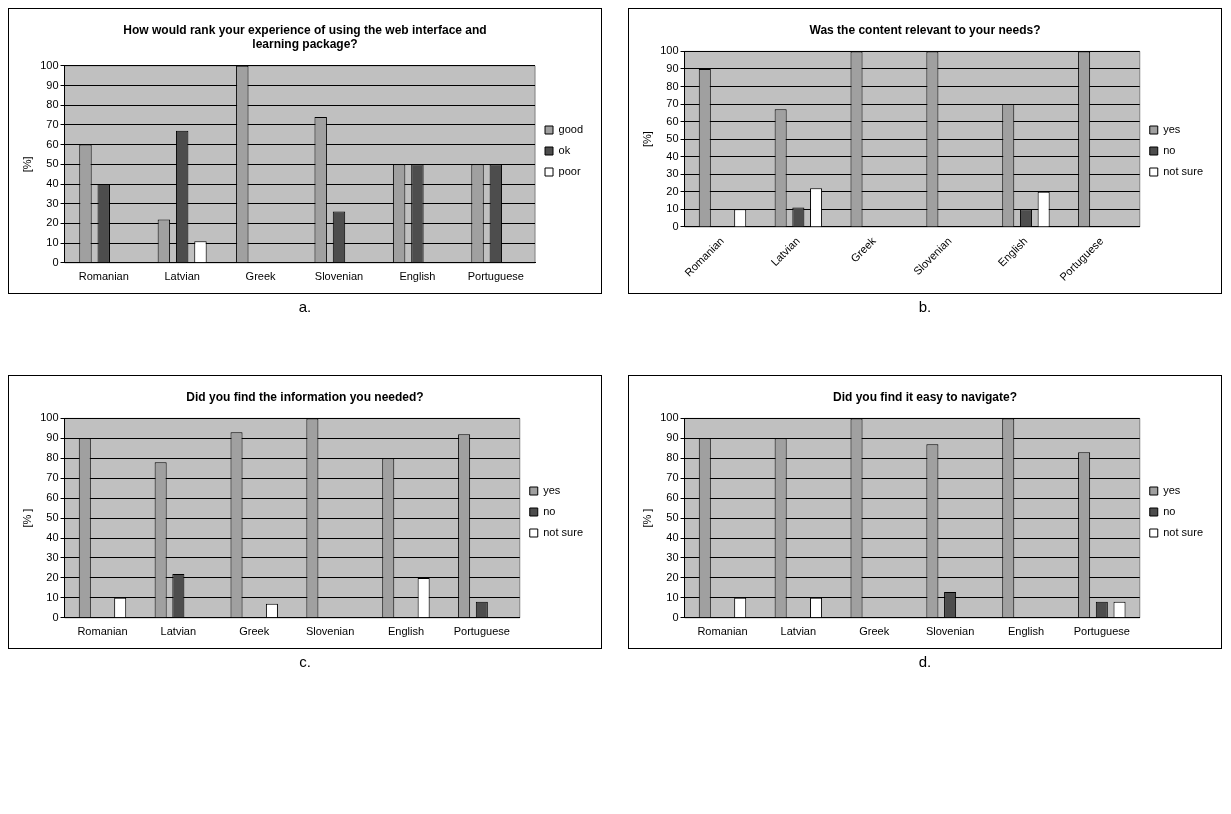  What do you see at coordinates (305, 306) in the screenshot?
I see `text: a.` at bounding box center [305, 306].